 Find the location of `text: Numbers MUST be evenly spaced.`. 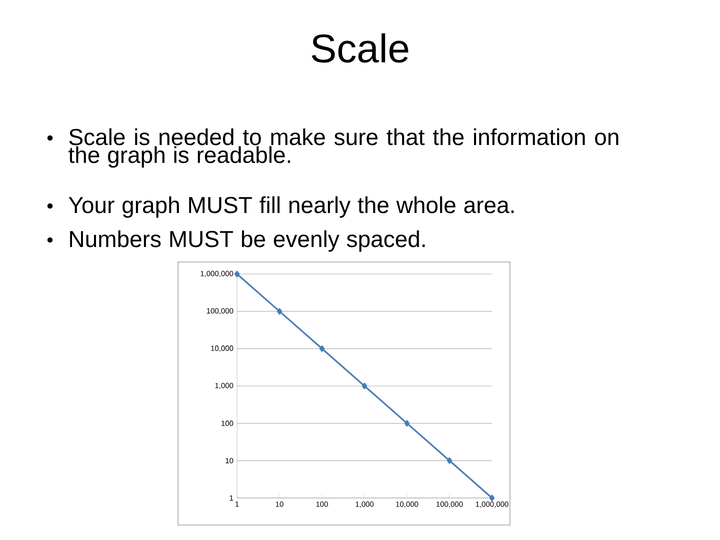

text: Numbers MUST be evenly spaced. is located at coordinates (247, 241).